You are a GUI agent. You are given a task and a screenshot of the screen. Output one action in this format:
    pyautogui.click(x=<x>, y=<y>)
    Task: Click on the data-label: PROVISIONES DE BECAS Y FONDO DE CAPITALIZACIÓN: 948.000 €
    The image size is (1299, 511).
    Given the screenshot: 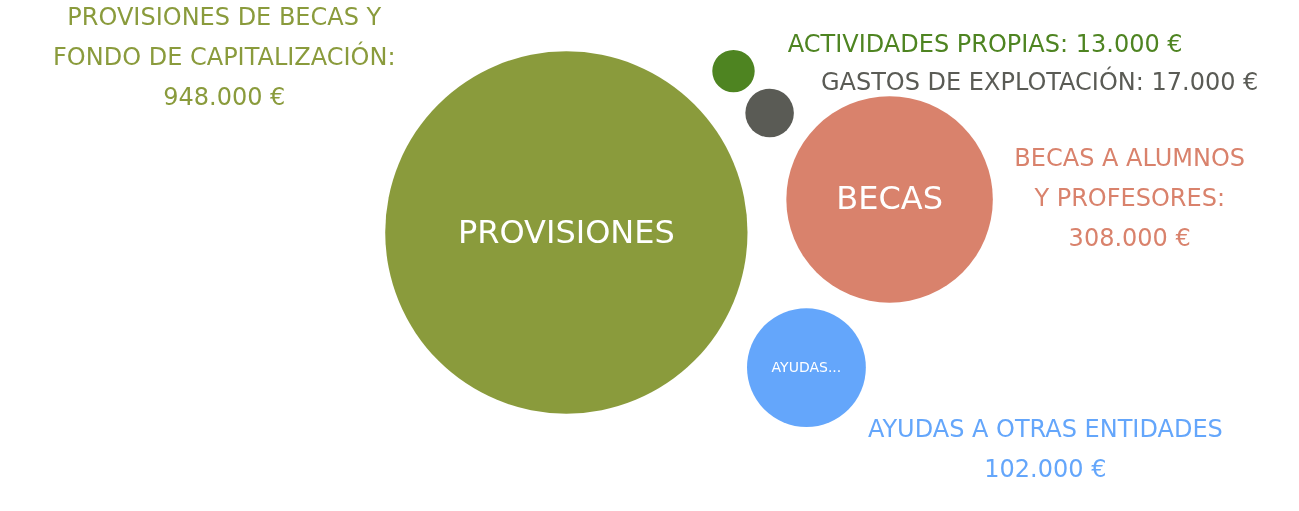 What is the action you would take?
    pyautogui.click(x=224, y=57)
    